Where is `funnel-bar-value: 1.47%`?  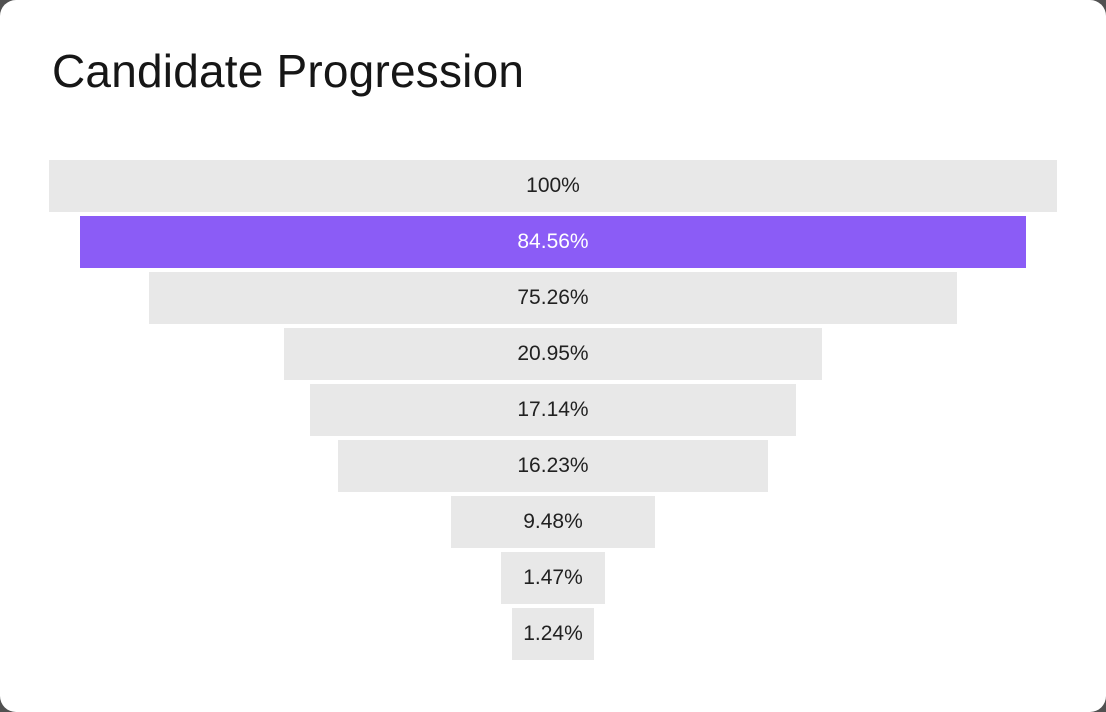
funnel-bar-value: 1.47% is located at coordinates (553, 577).